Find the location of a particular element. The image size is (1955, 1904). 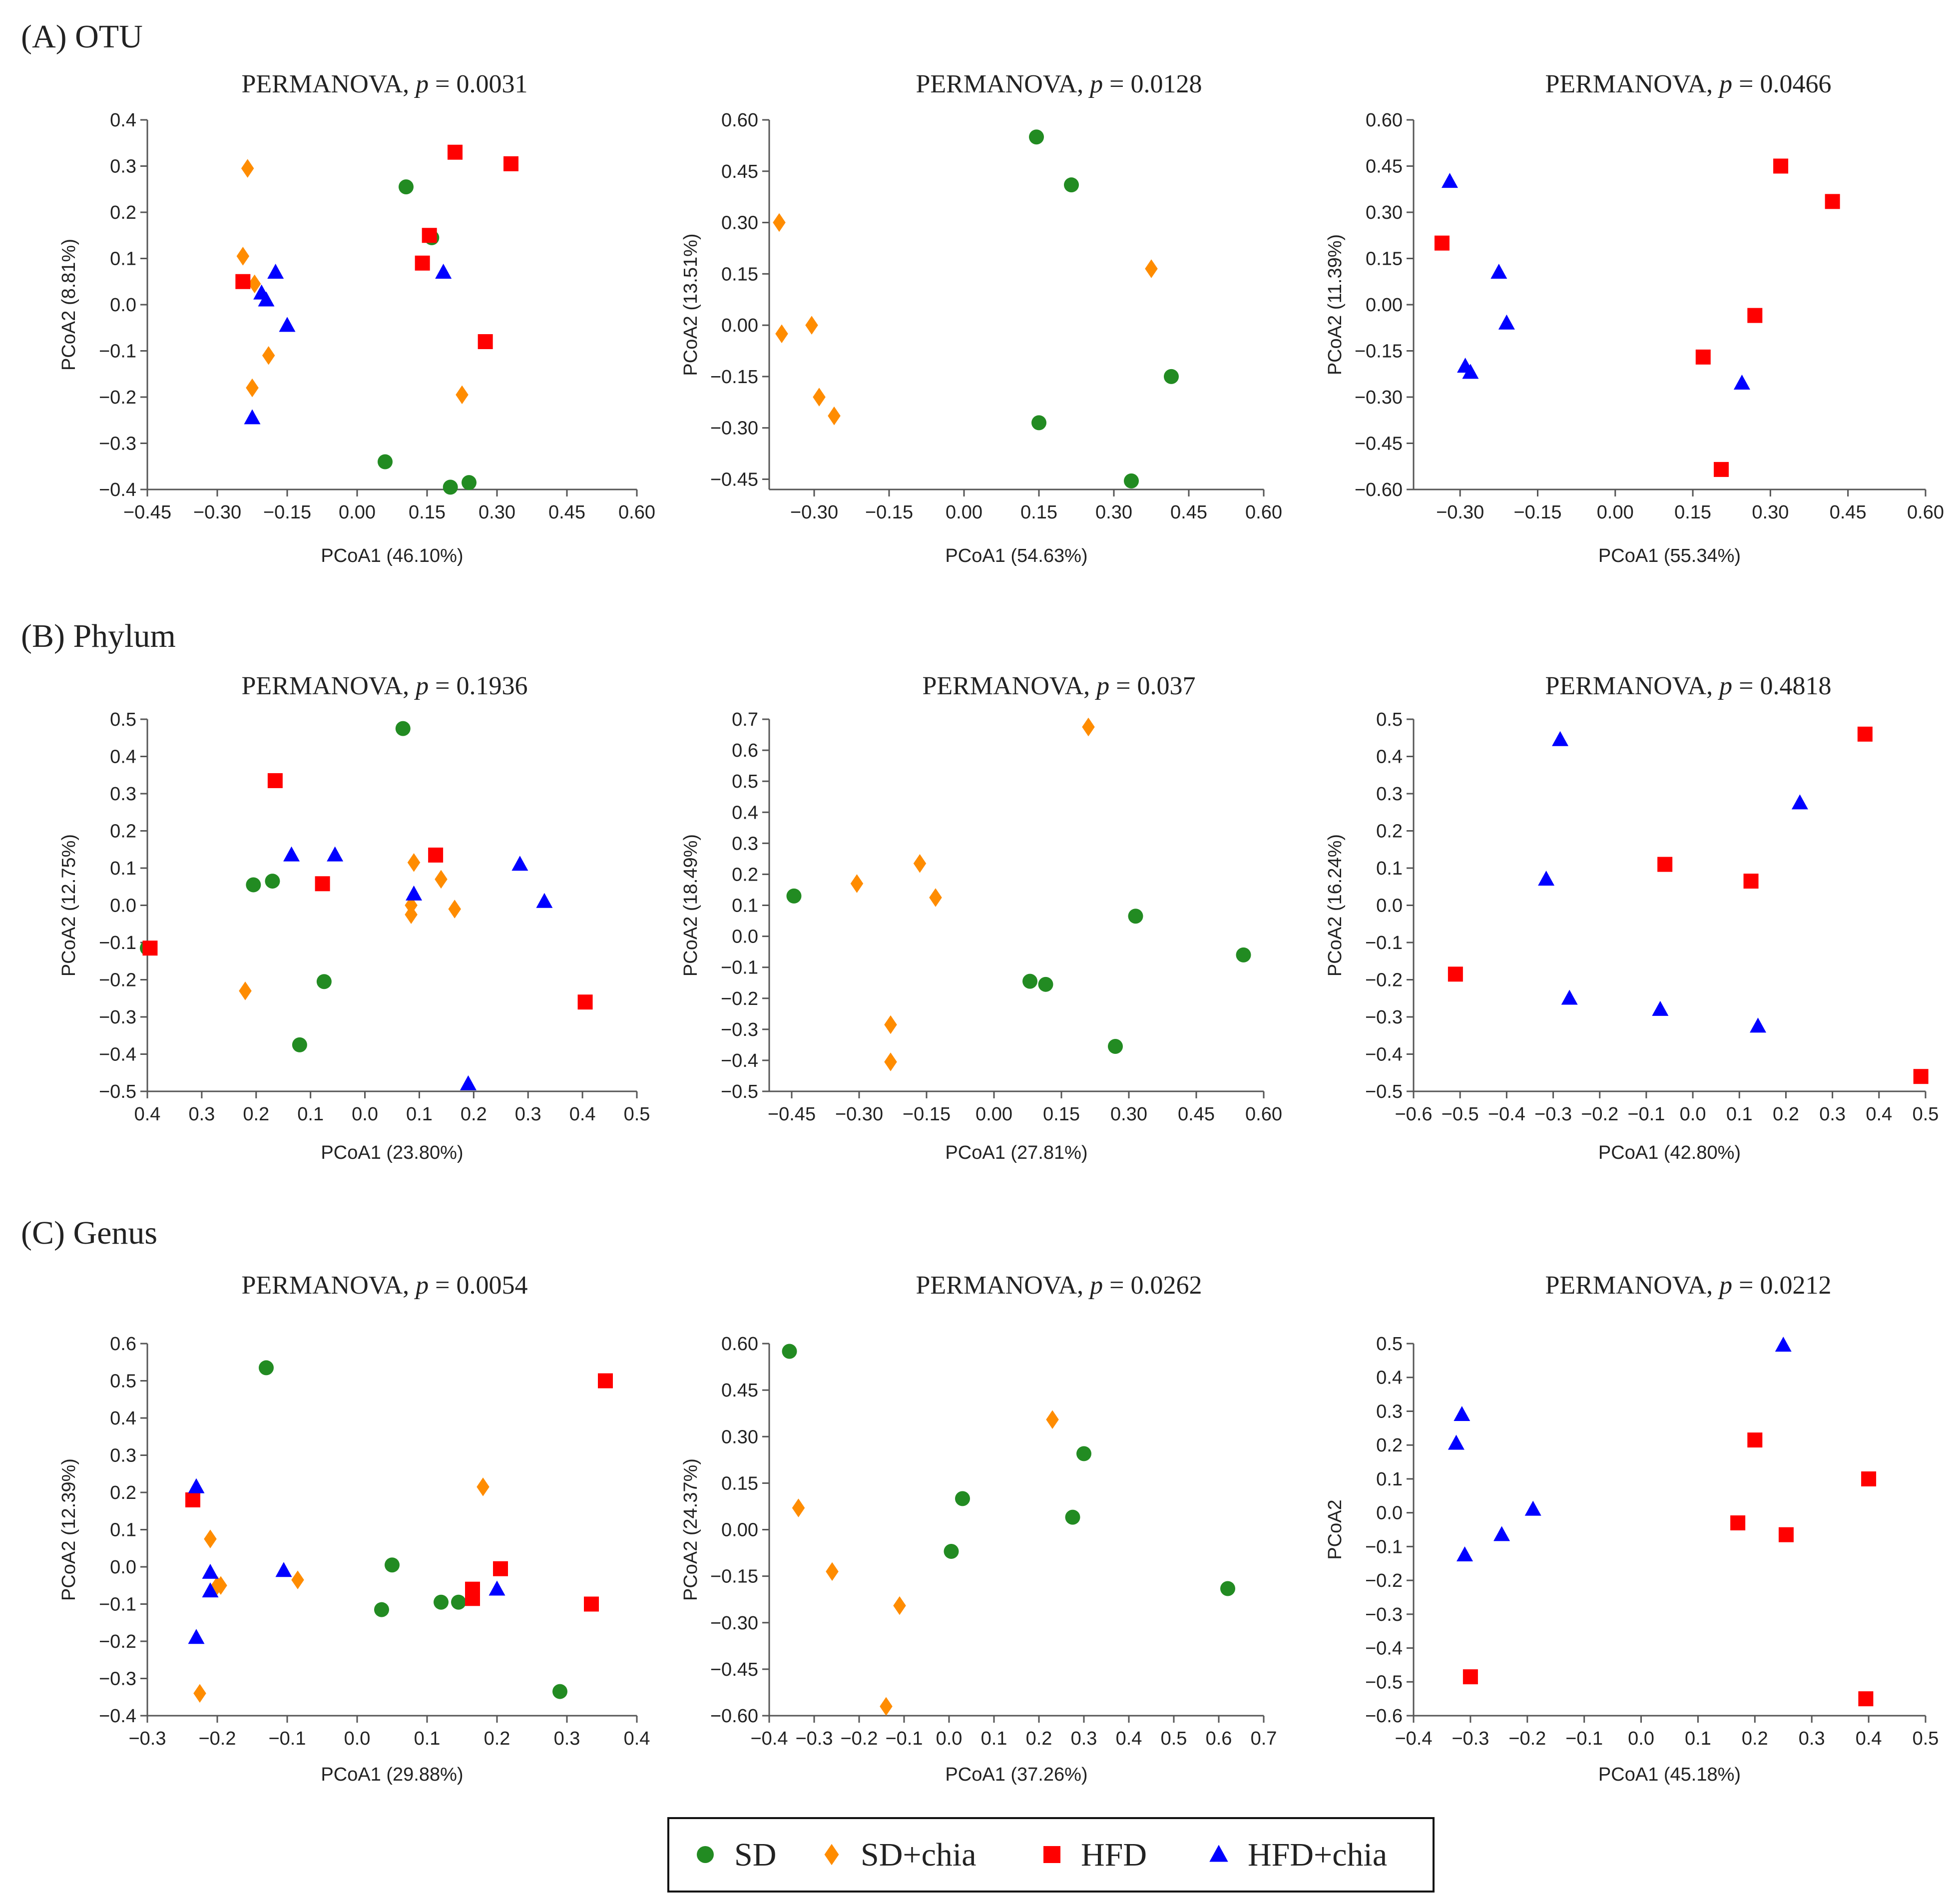

x-tick-label: −0.1 is located at coordinates (1584, 1738).